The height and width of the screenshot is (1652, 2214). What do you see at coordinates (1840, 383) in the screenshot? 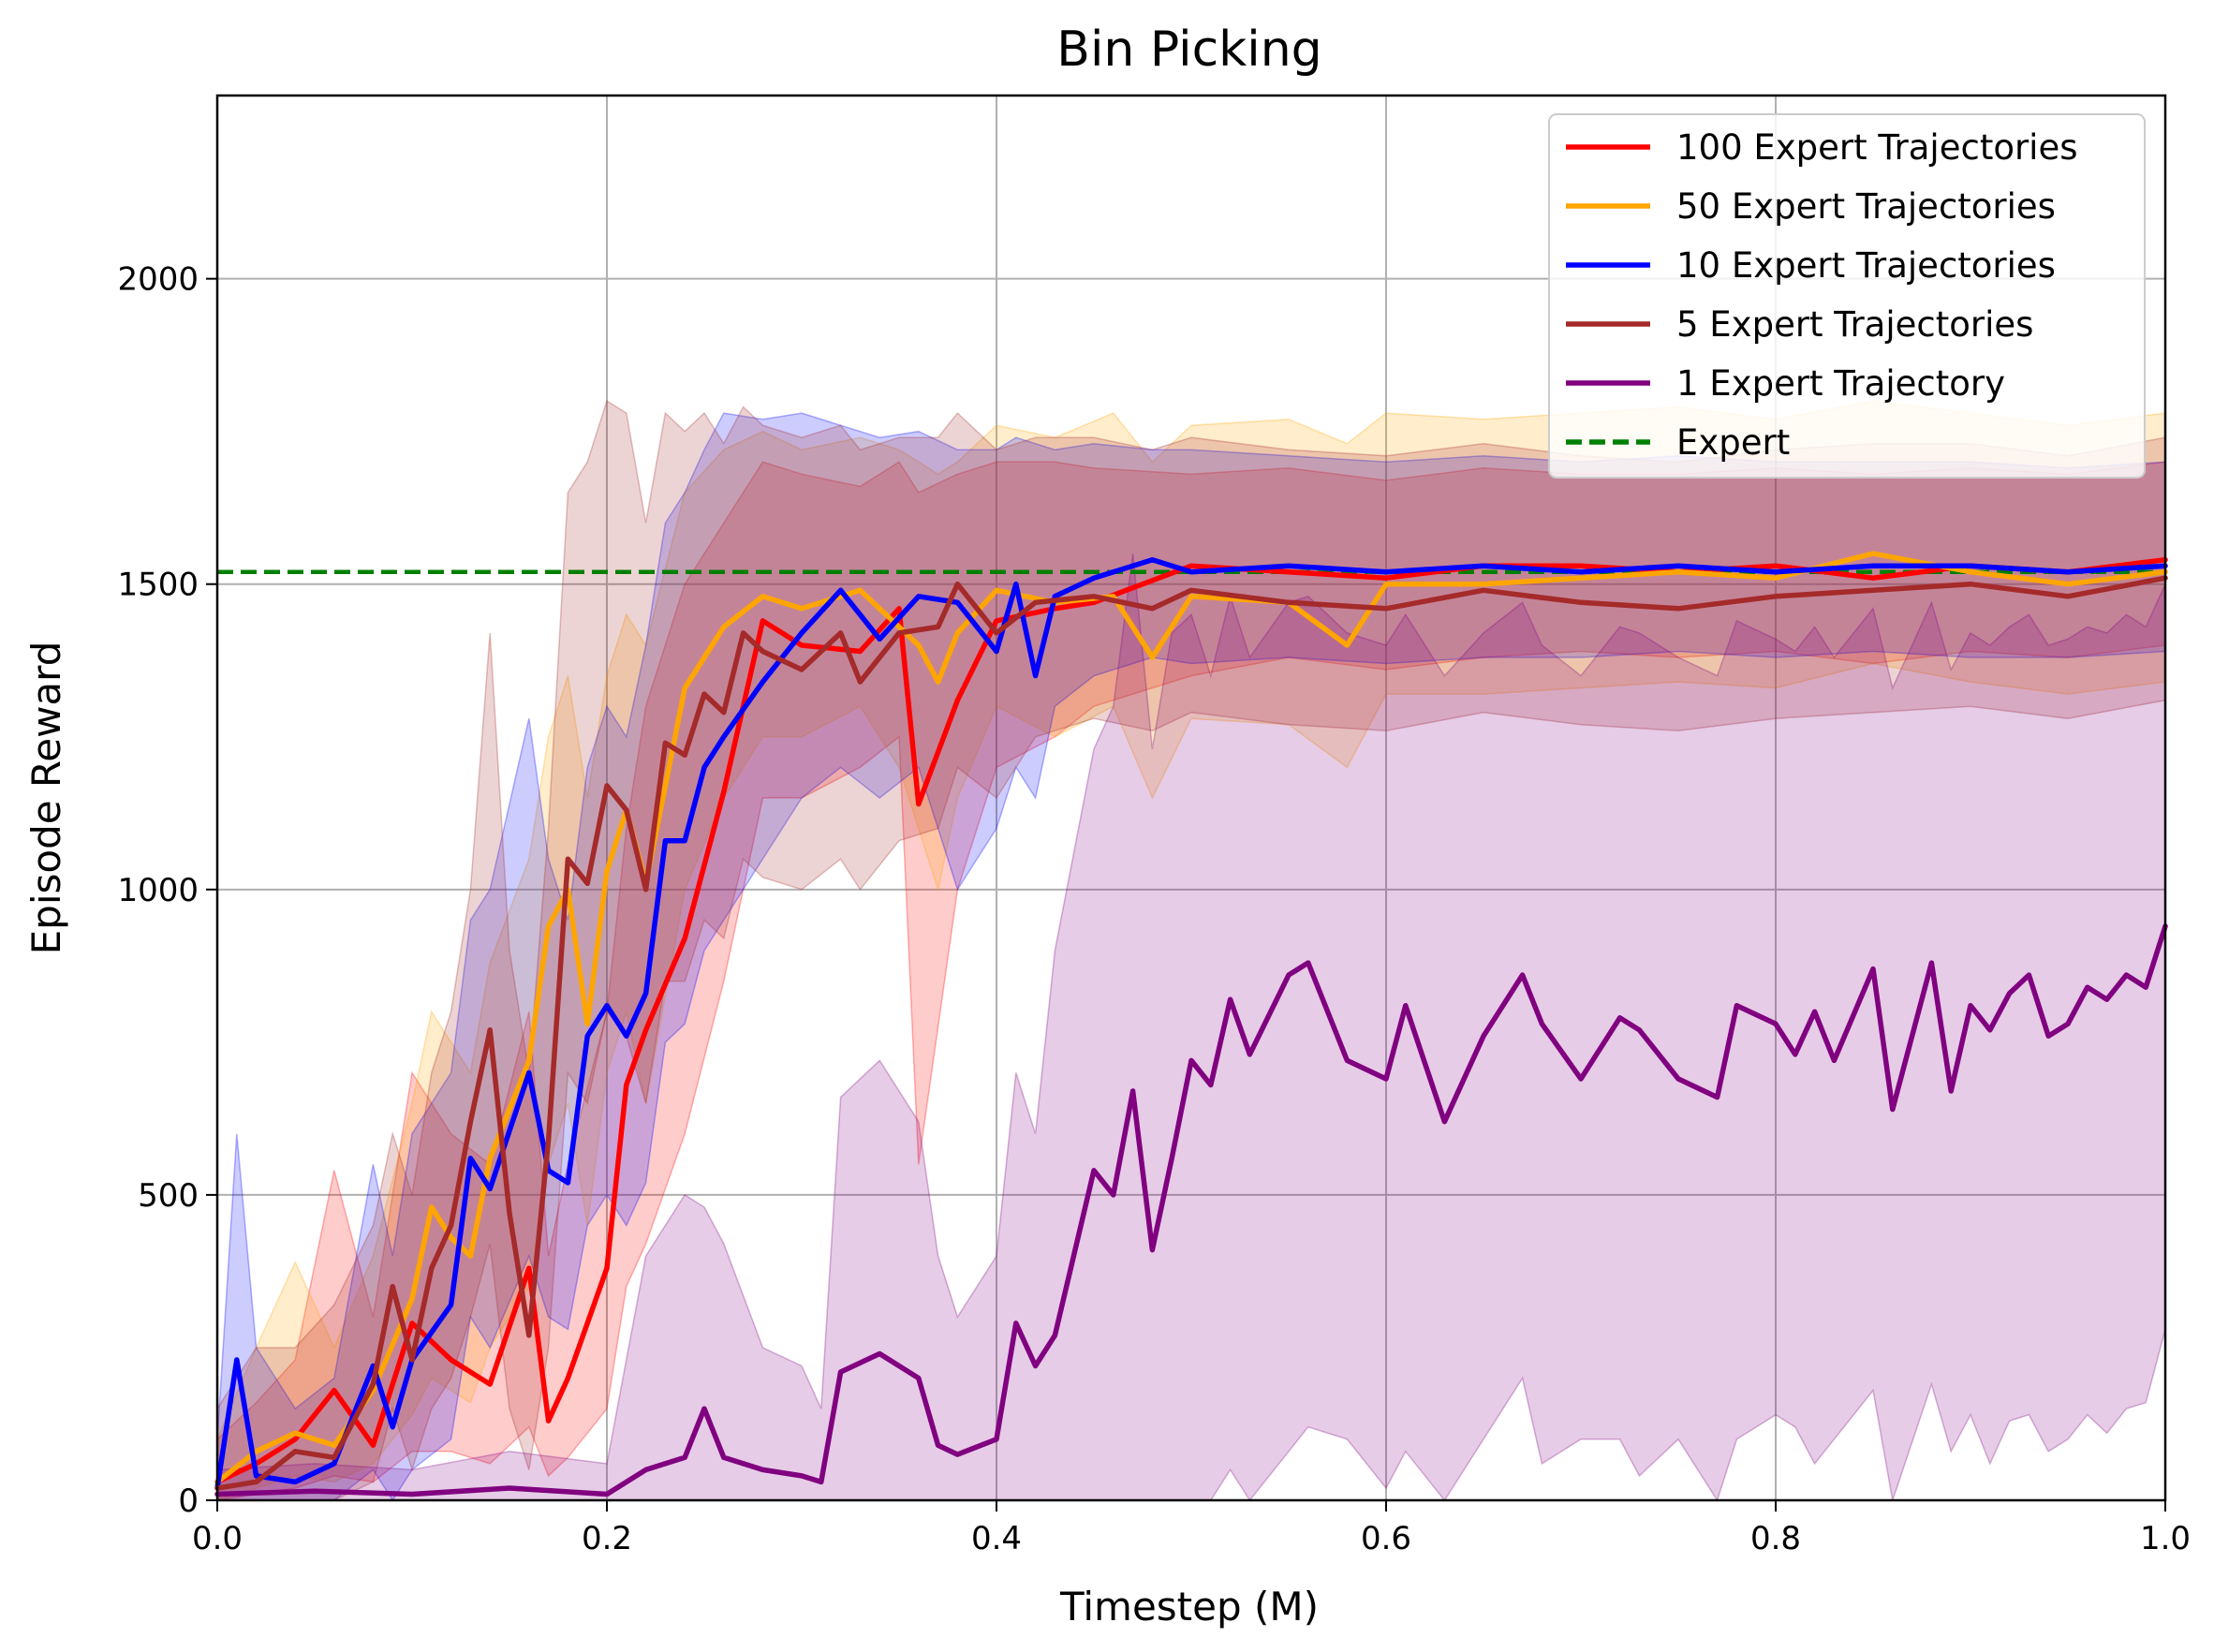
I see `legend-label-1-expert-trajectory: 1 Expert Trajectory` at bounding box center [1840, 383].